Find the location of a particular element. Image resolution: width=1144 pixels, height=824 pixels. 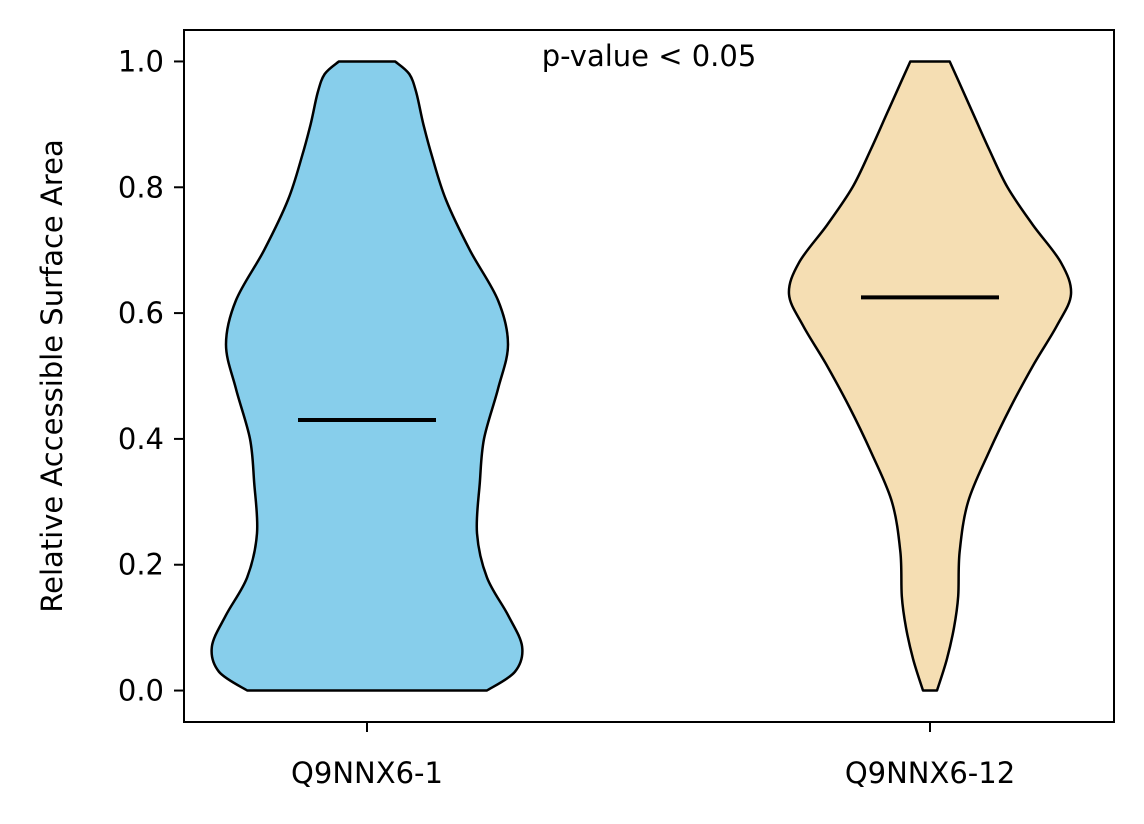

medians-layer is located at coordinates (648, 359).